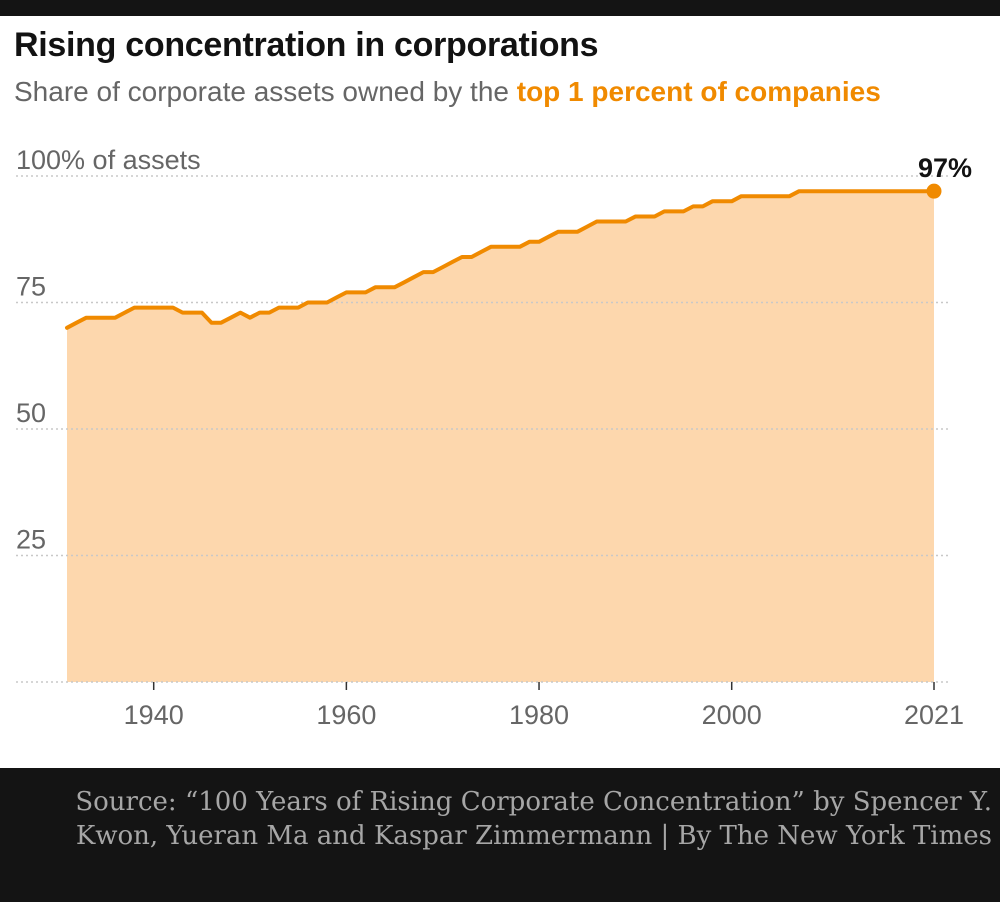 The height and width of the screenshot is (902, 1000). Describe the element at coordinates (31, 287) in the screenshot. I see `y-tick-label-75: 75` at that location.